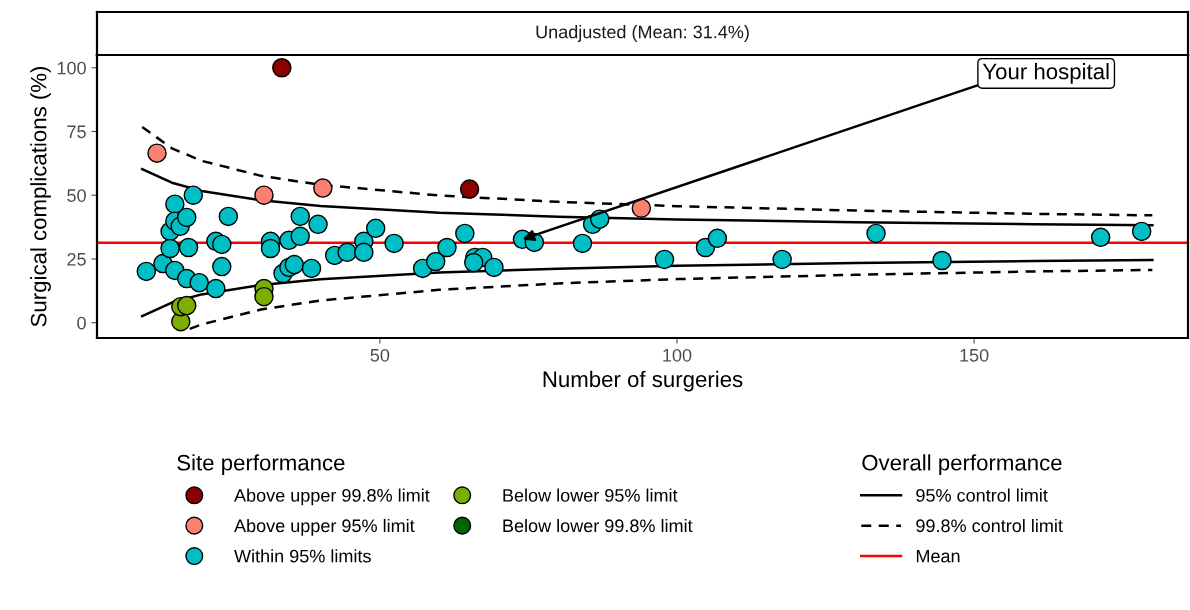 The height and width of the screenshot is (610, 1190). What do you see at coordinates (974, 355) in the screenshot?
I see `x-tick-label: 150` at bounding box center [974, 355].